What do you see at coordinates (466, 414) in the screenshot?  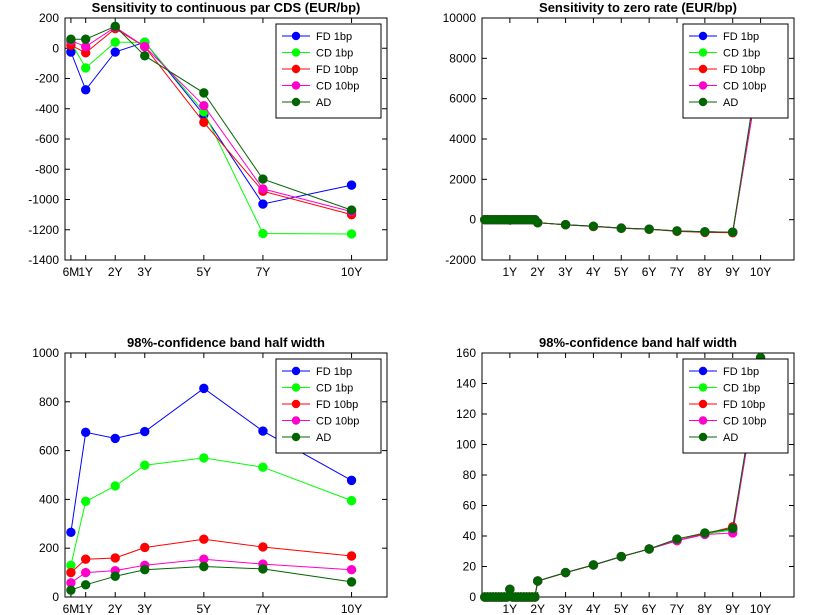 I see `y-tick-label: 120` at bounding box center [466, 414].